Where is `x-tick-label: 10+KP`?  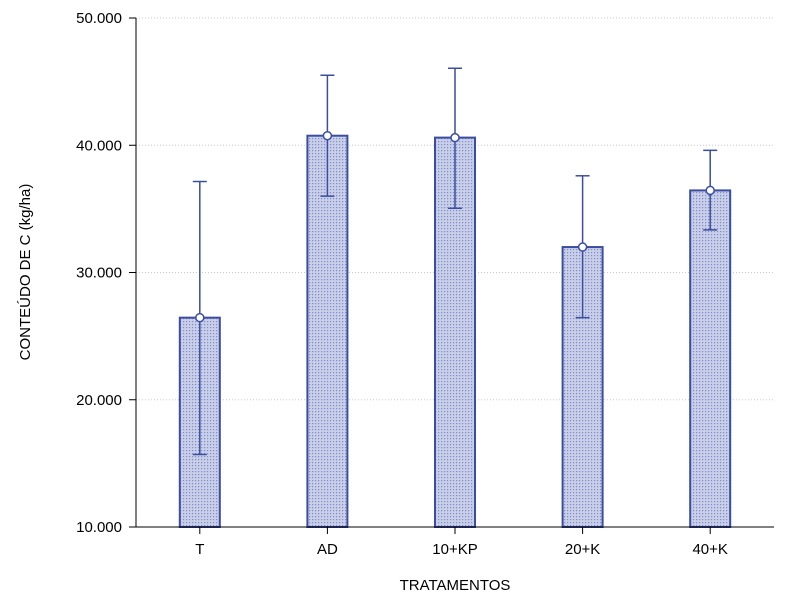
x-tick-label: 10+KP is located at coordinates (454, 549).